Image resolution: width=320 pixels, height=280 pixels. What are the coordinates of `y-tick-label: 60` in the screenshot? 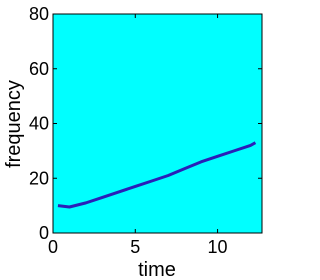 It's located at (39, 69).